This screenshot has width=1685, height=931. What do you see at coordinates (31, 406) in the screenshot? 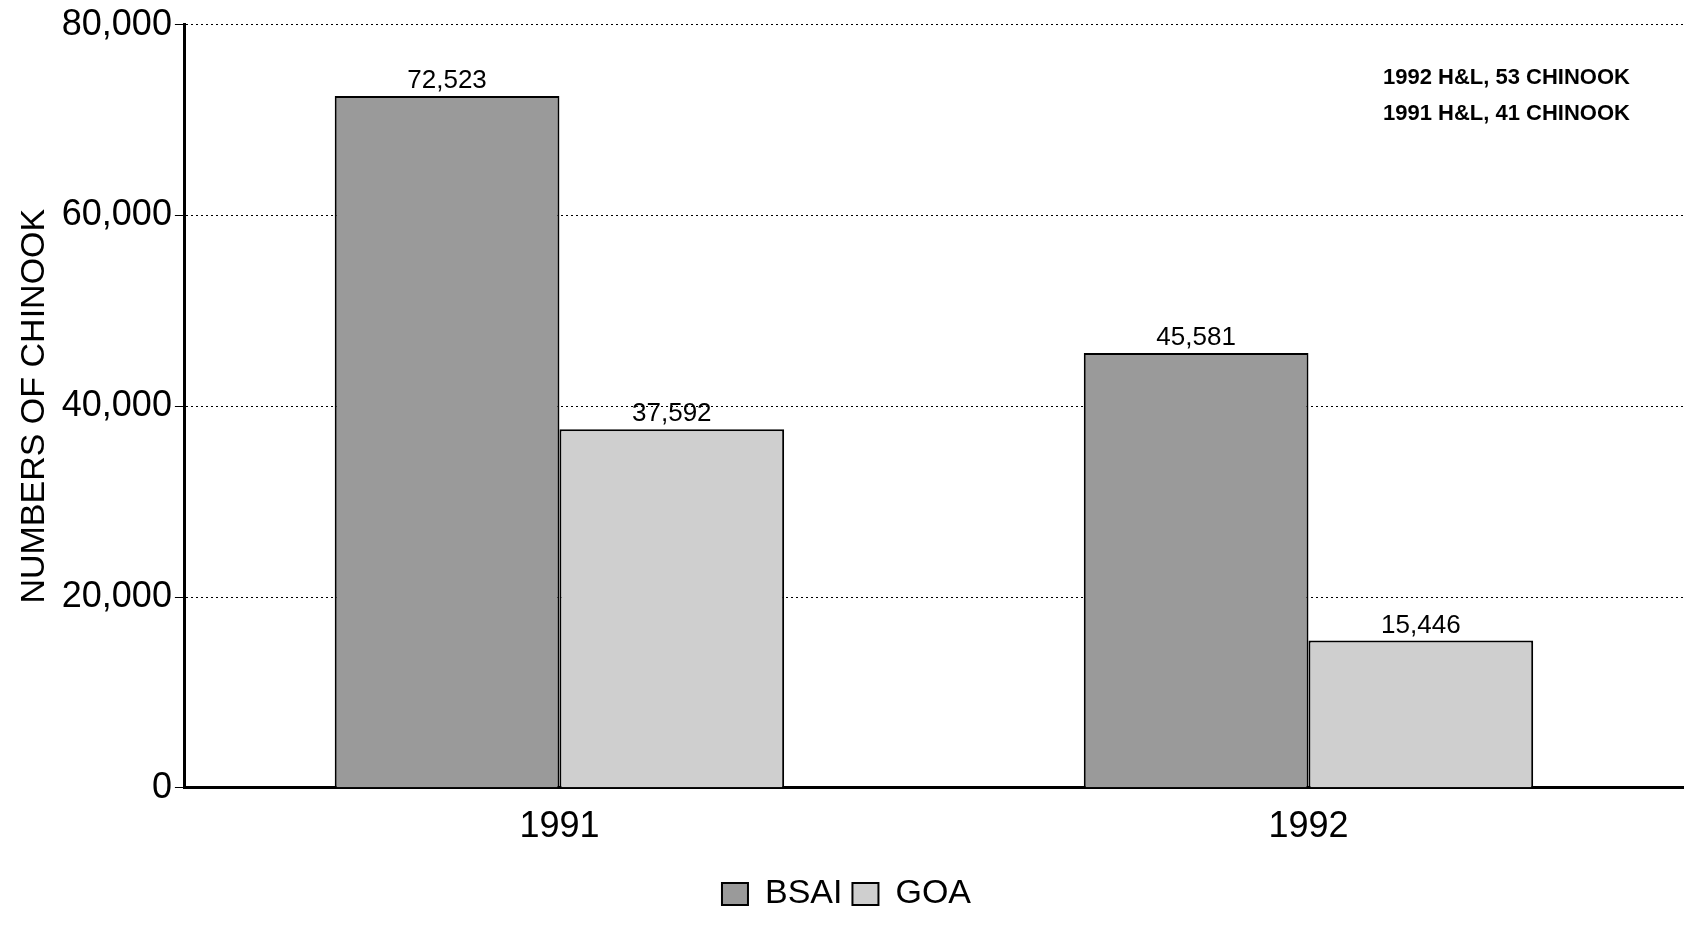
I see `y-axis-title: NUMBERS OF CHINOOK` at bounding box center [31, 406].